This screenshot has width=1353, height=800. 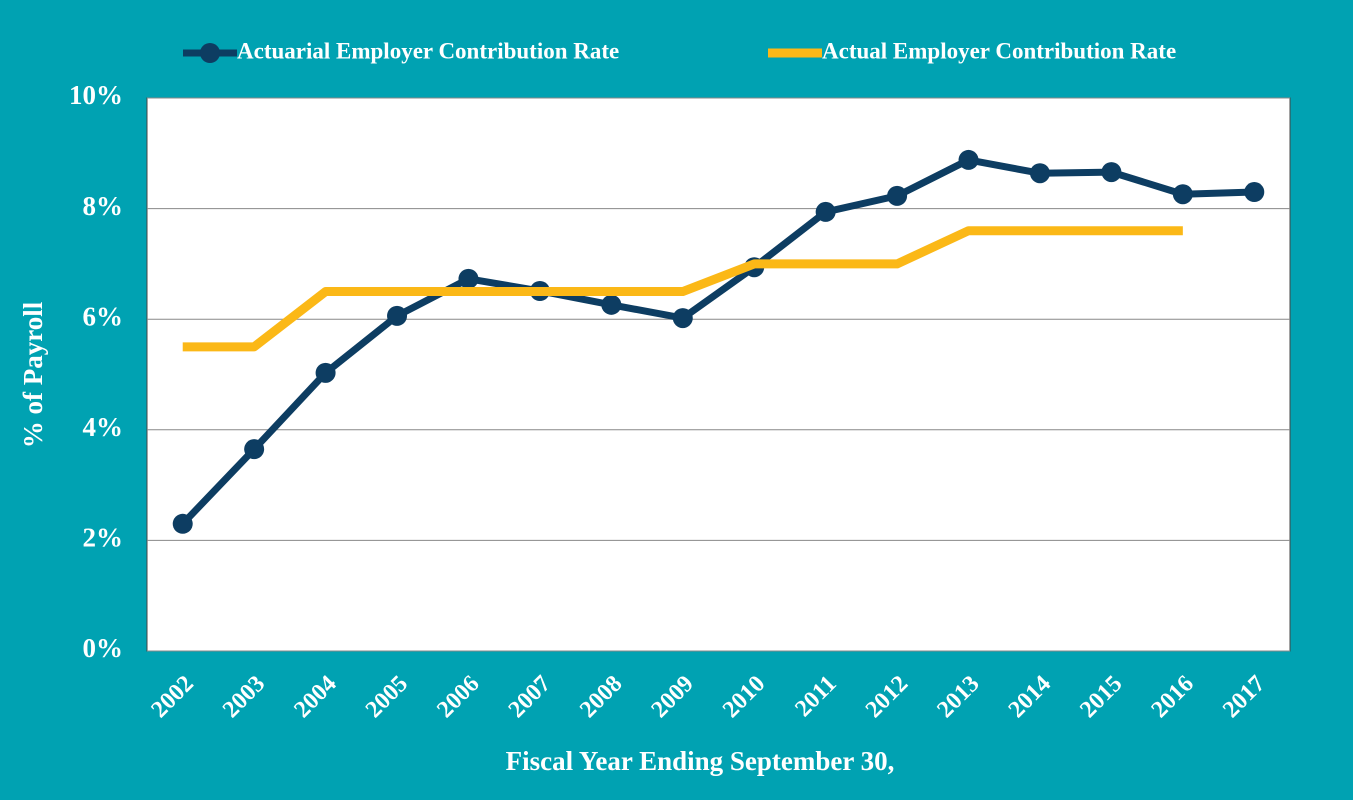 I want to click on y-tick-label: 0%, so click(x=103, y=648).